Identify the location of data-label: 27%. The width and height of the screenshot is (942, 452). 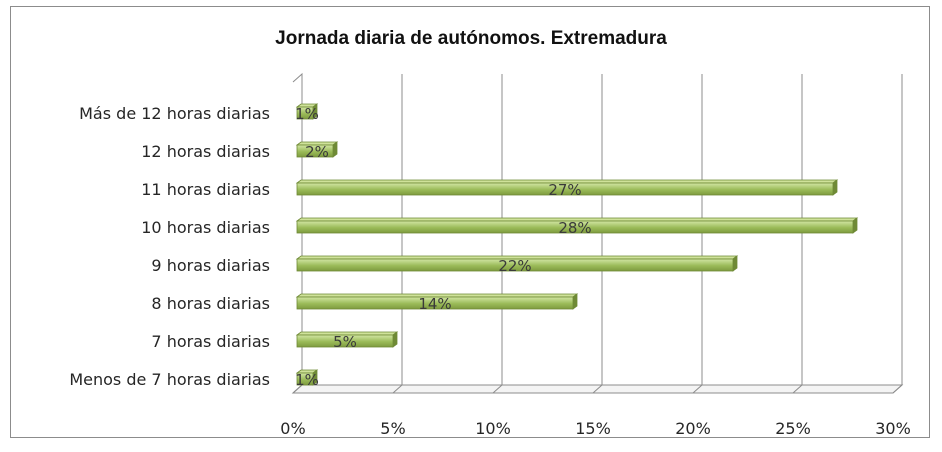
(564, 190).